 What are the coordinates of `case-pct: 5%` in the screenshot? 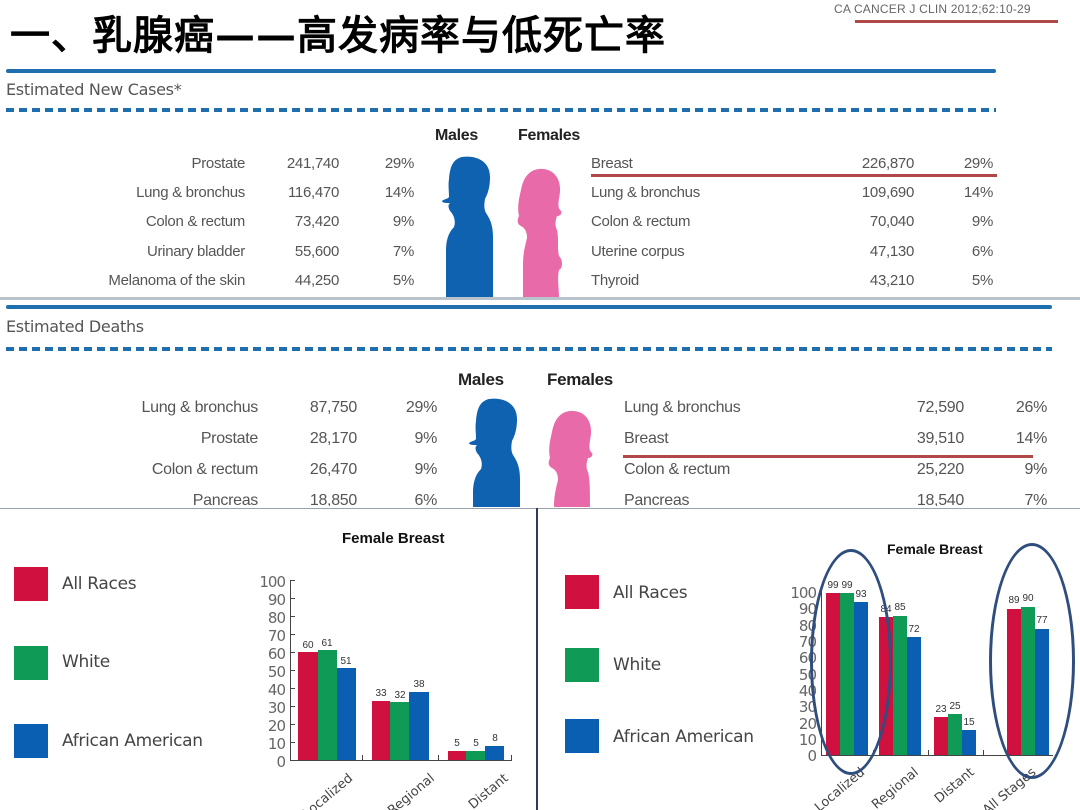 It's located at (403, 280).